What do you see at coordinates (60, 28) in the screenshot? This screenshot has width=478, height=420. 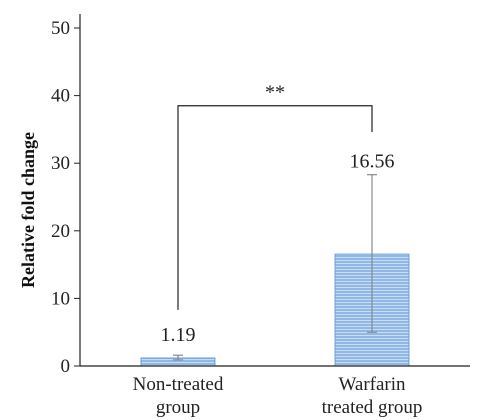 I see `y-tick-label: 50` at bounding box center [60, 28].